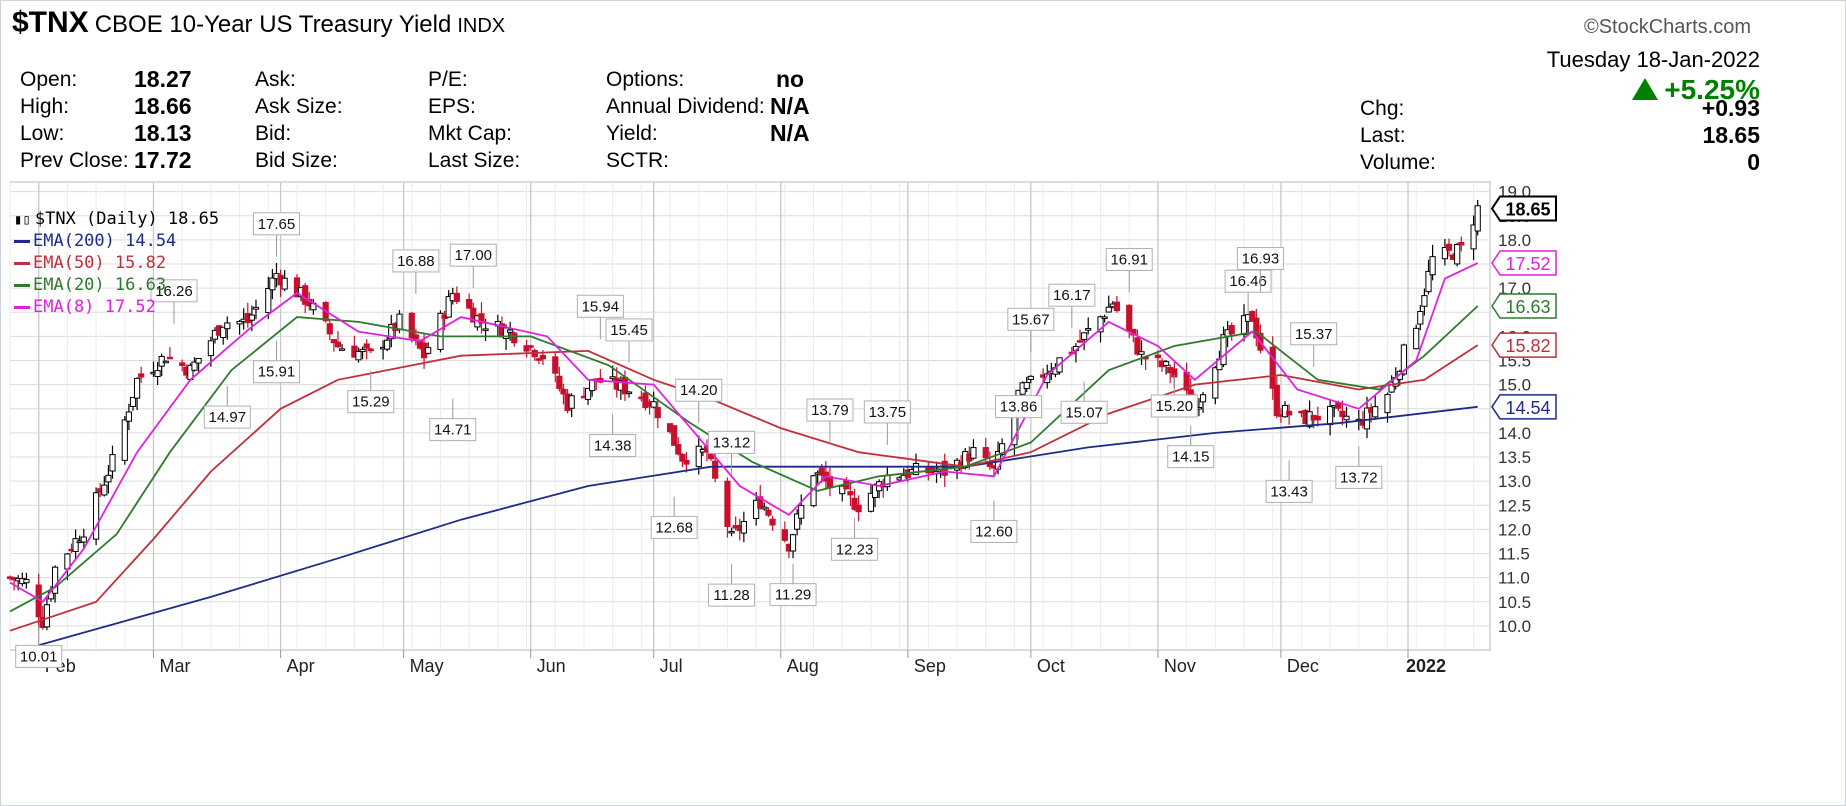 The width and height of the screenshot is (1846, 806). I want to click on annotation-label: 13.79, so click(830, 410).